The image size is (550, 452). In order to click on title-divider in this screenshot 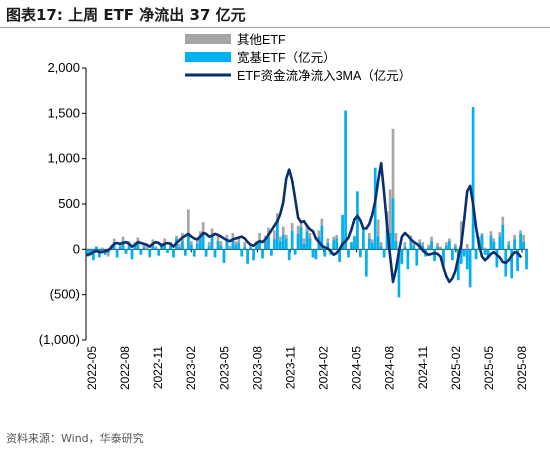, I will do `click(275, 27)`.